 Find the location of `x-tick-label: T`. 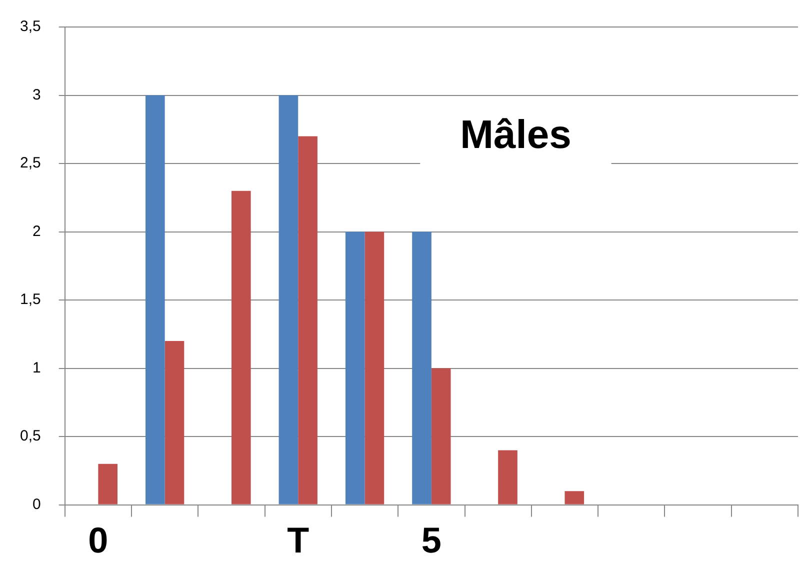

x-tick-label: T is located at coordinates (298, 539).